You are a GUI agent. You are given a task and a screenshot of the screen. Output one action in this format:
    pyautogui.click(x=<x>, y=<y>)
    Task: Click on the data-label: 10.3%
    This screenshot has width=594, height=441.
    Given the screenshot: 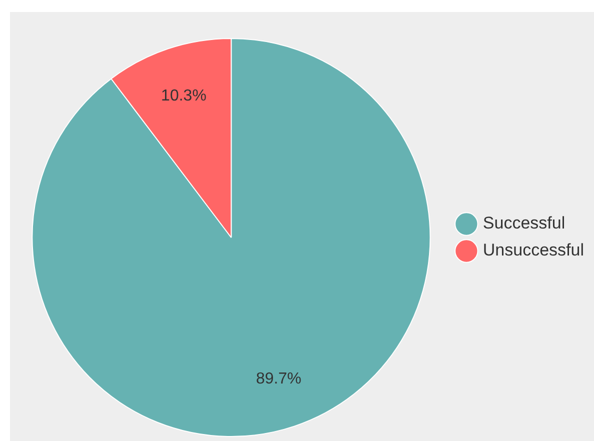 What is the action you would take?
    pyautogui.click(x=183, y=95)
    